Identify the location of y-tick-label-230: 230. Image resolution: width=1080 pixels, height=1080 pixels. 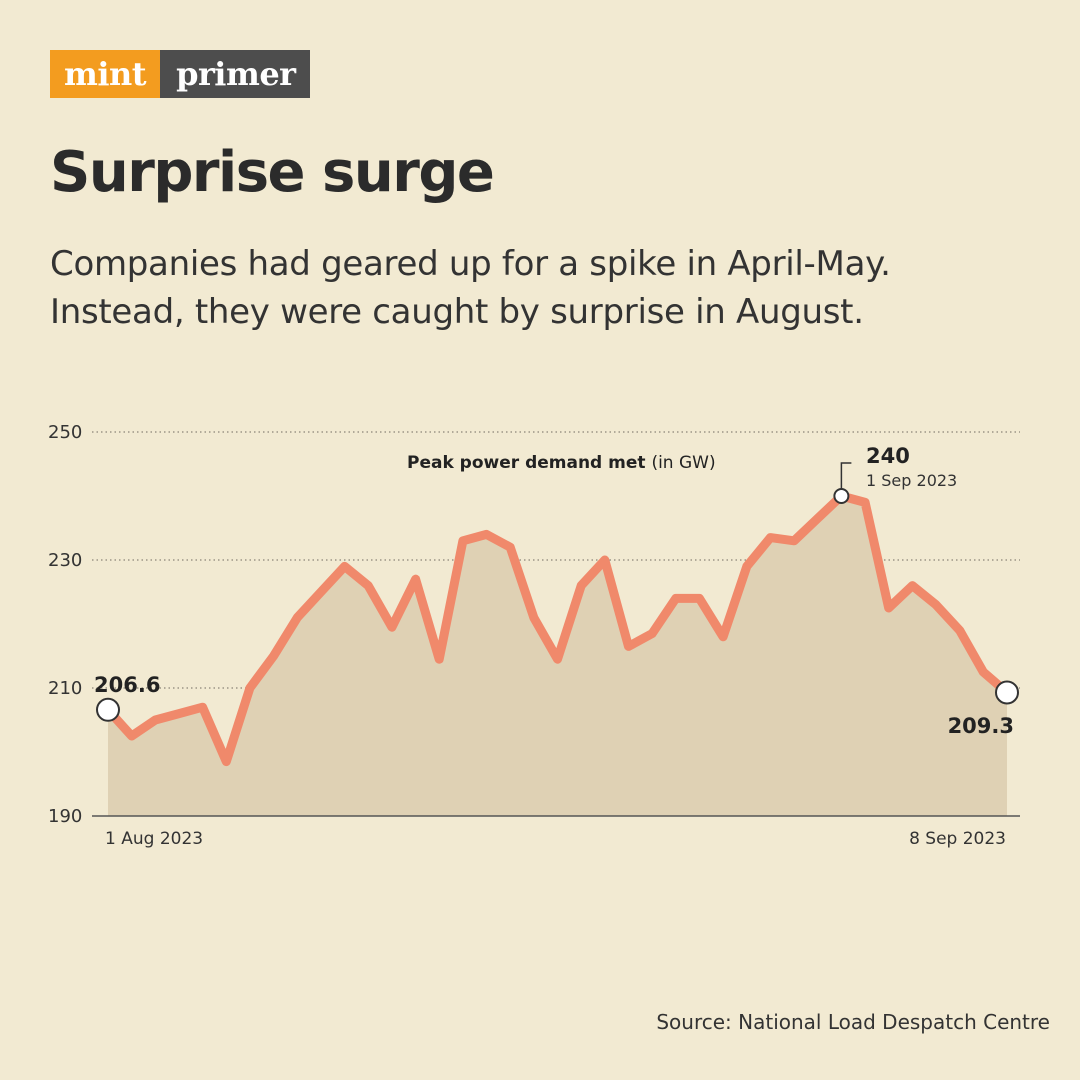
(65, 560).